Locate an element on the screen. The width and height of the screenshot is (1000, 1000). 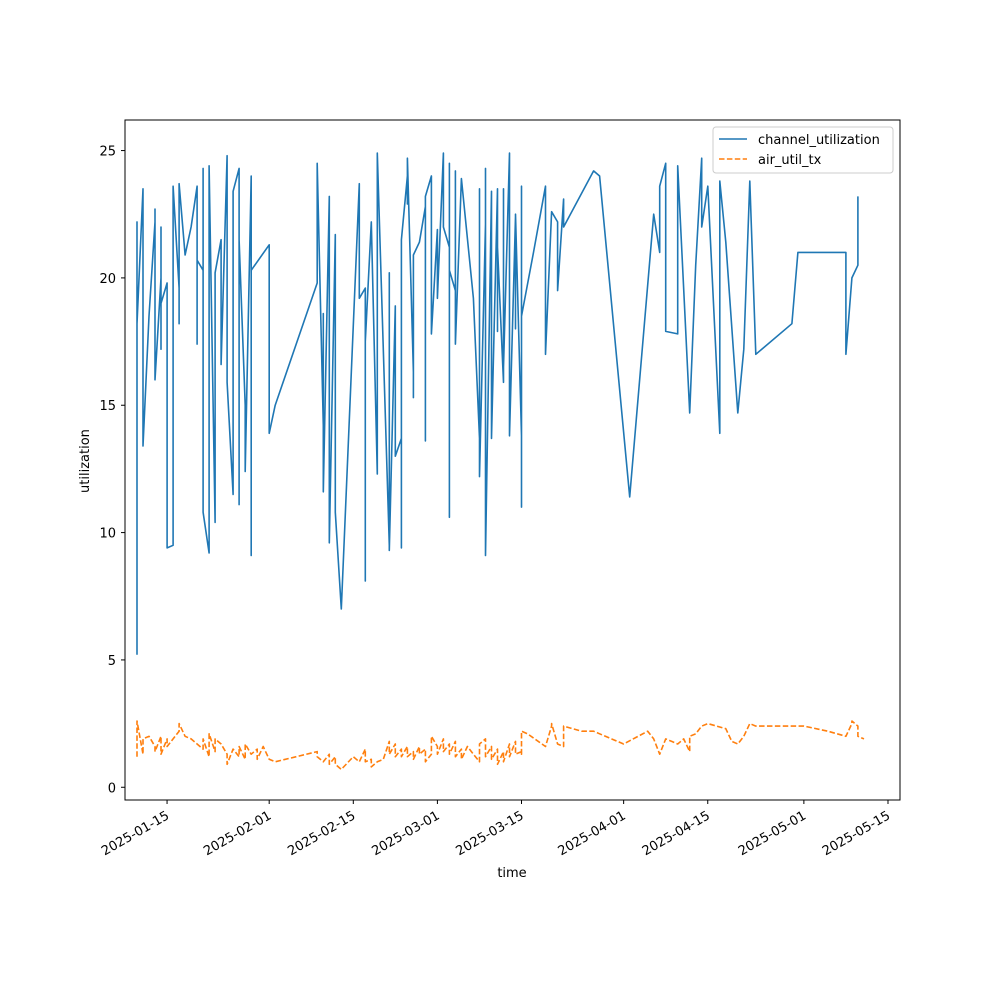
y-axis: 0 5 10 15 20 25 is located at coordinates (112, 470).